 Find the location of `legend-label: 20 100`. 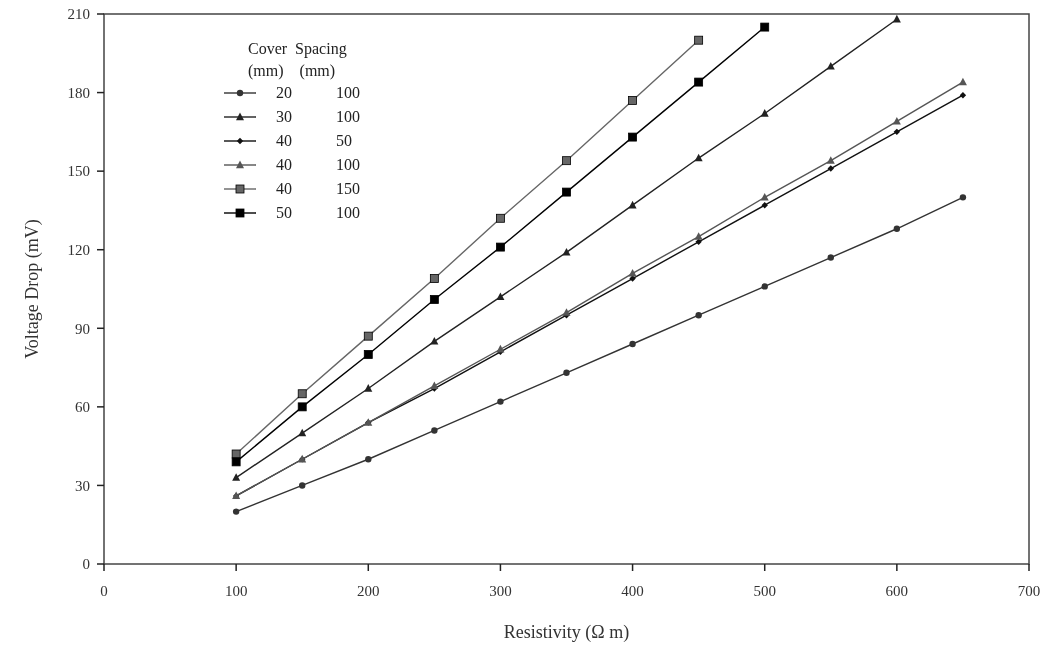

legend-label: 20 100 is located at coordinates (318, 92).